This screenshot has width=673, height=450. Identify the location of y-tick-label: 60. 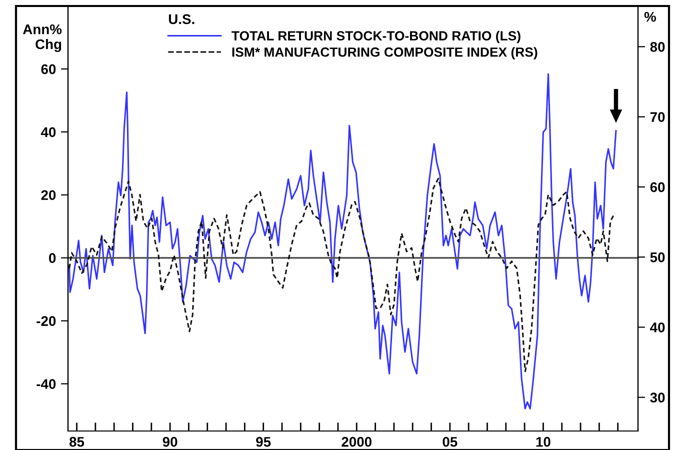
(48, 69).